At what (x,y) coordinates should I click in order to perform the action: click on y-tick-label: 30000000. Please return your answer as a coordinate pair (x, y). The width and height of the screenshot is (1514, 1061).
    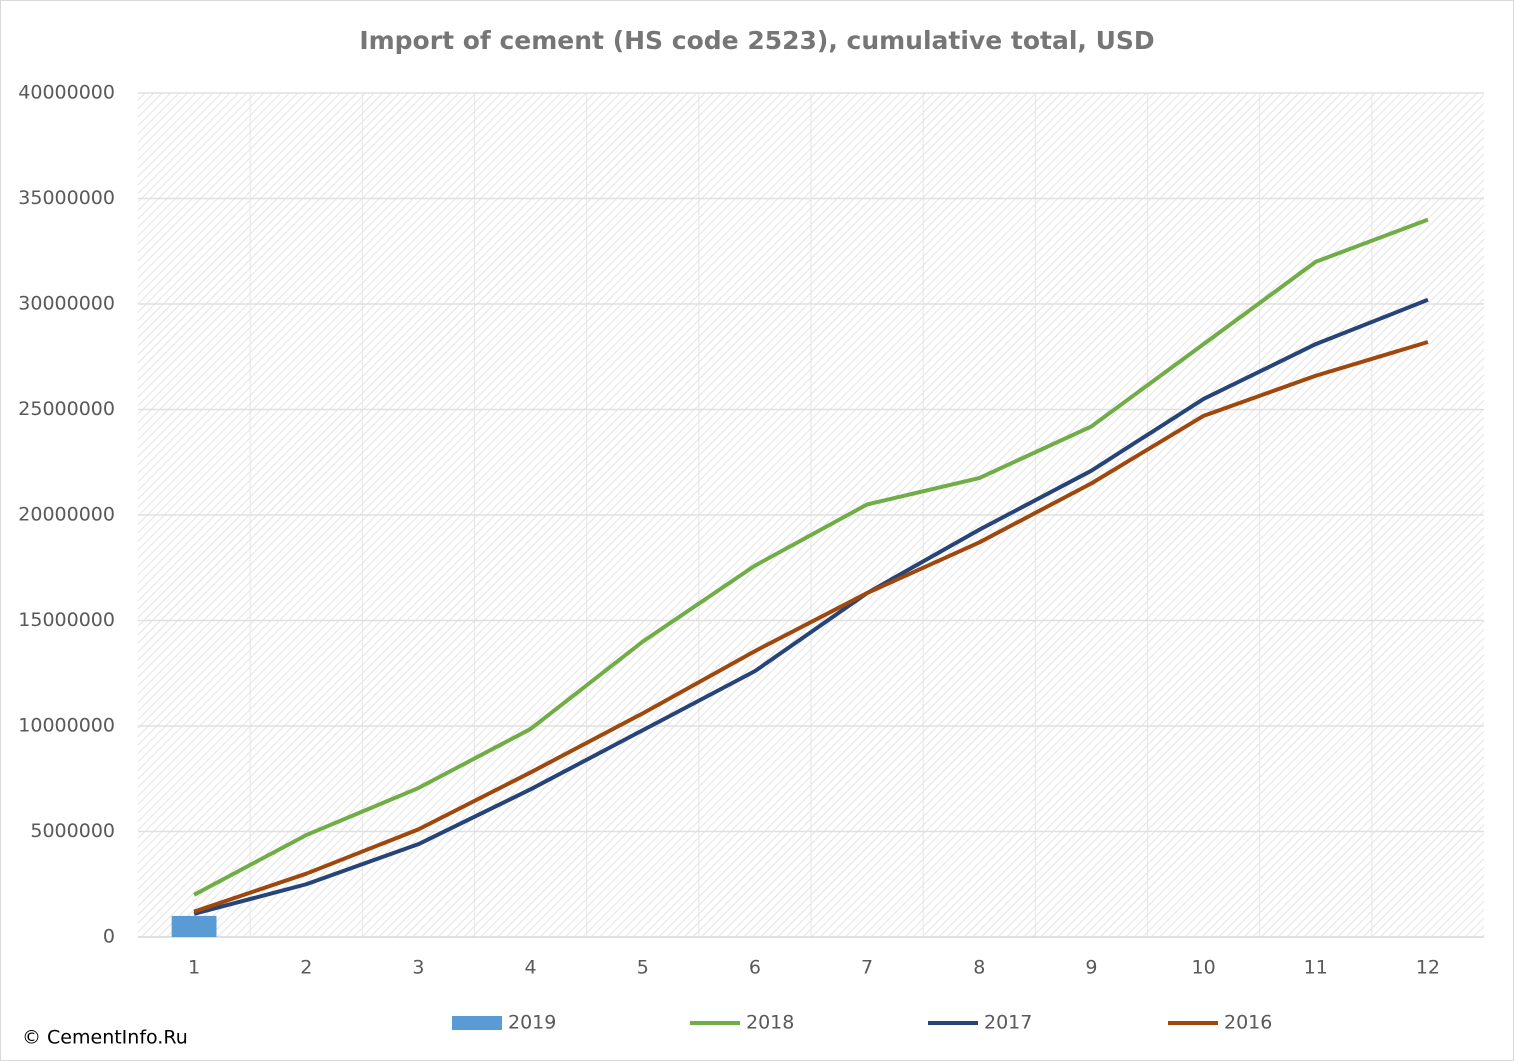
    Looking at the image, I should click on (66, 304).